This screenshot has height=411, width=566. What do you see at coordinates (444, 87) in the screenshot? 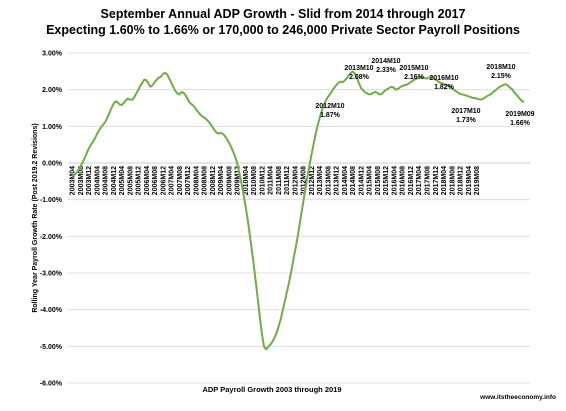
I see `annotation-value: 1.82%` at bounding box center [444, 87].